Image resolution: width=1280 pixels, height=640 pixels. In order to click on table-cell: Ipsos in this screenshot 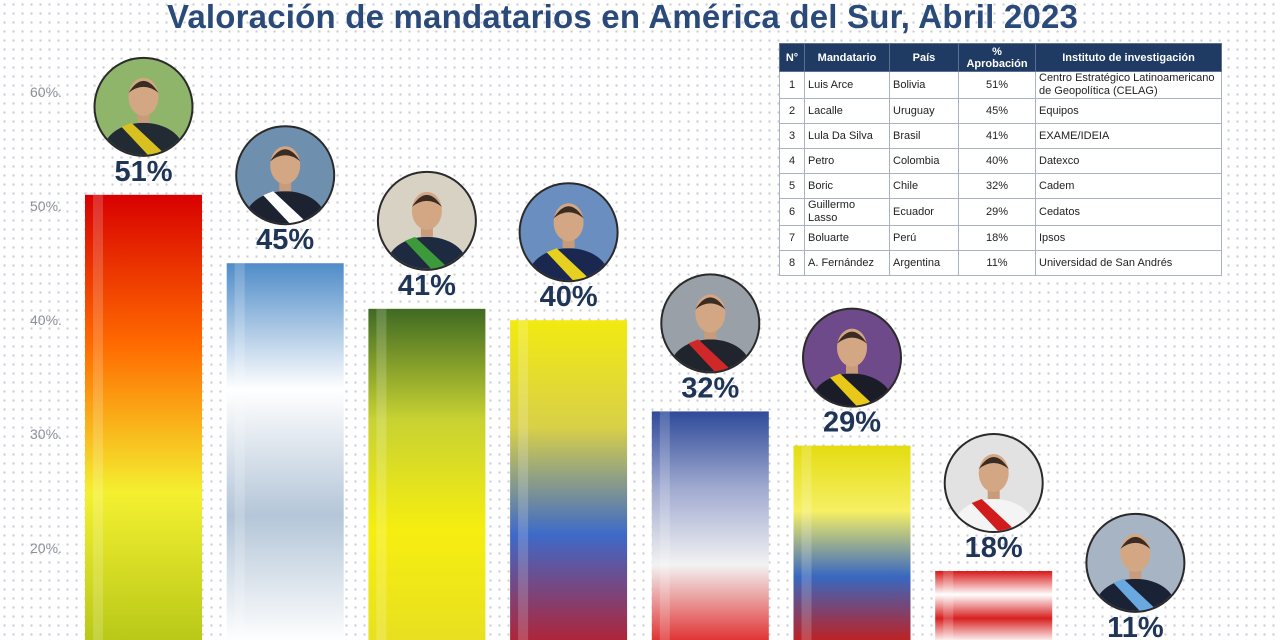, I will do `click(1128, 238)`.